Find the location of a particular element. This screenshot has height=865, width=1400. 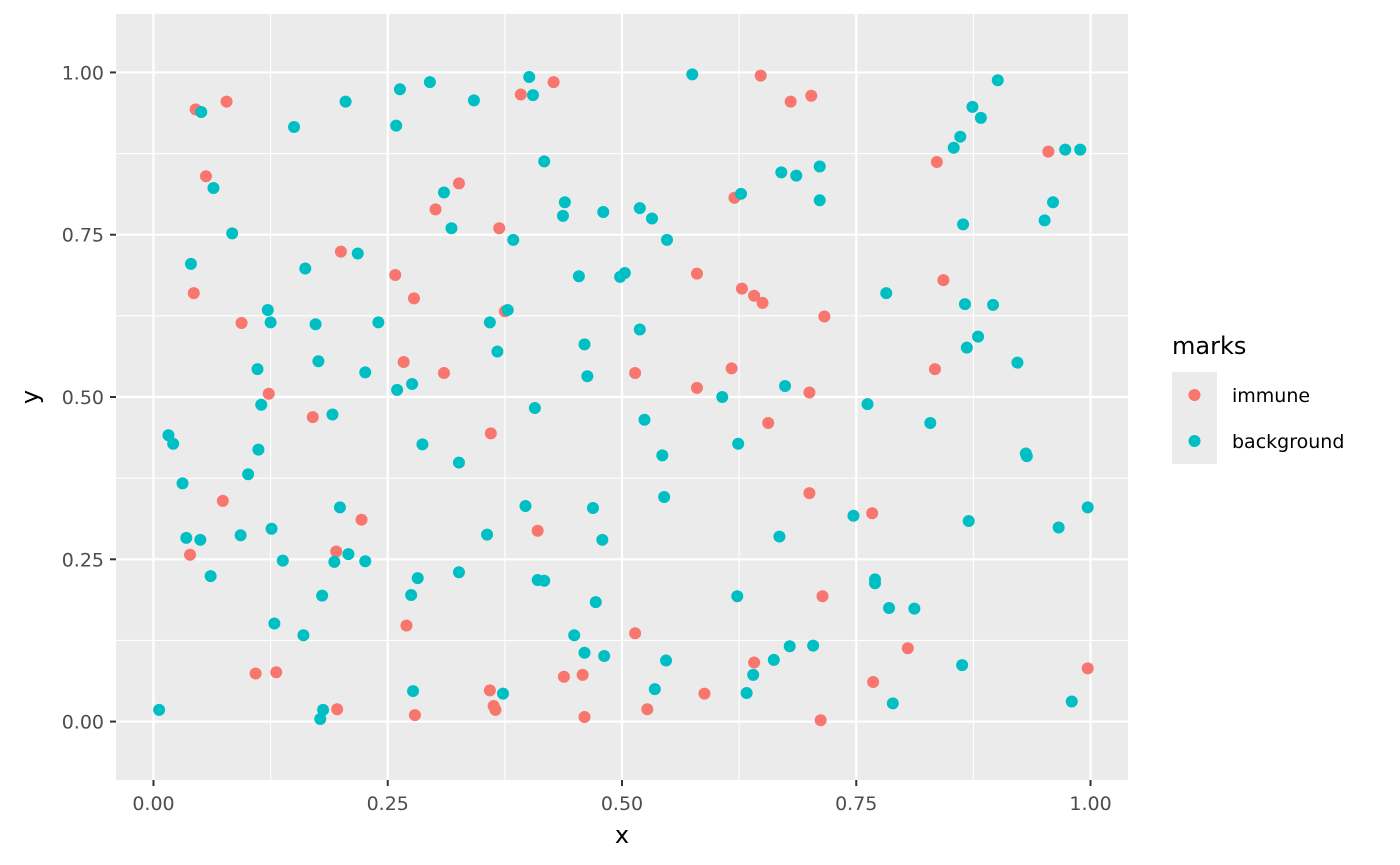

legend-key-immune is located at coordinates (1194, 395).